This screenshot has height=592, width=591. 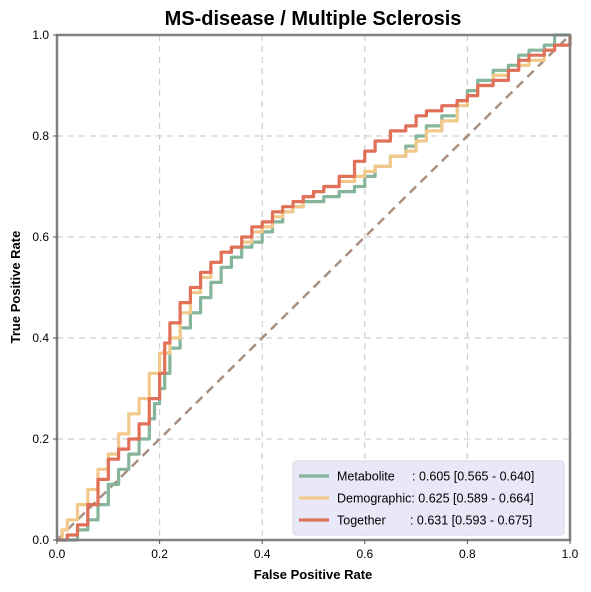 What do you see at coordinates (435, 477) in the screenshot?
I see `legend-entry-metabolite: Metabolite : 0.605 [0.565 - 0.640]` at bounding box center [435, 477].